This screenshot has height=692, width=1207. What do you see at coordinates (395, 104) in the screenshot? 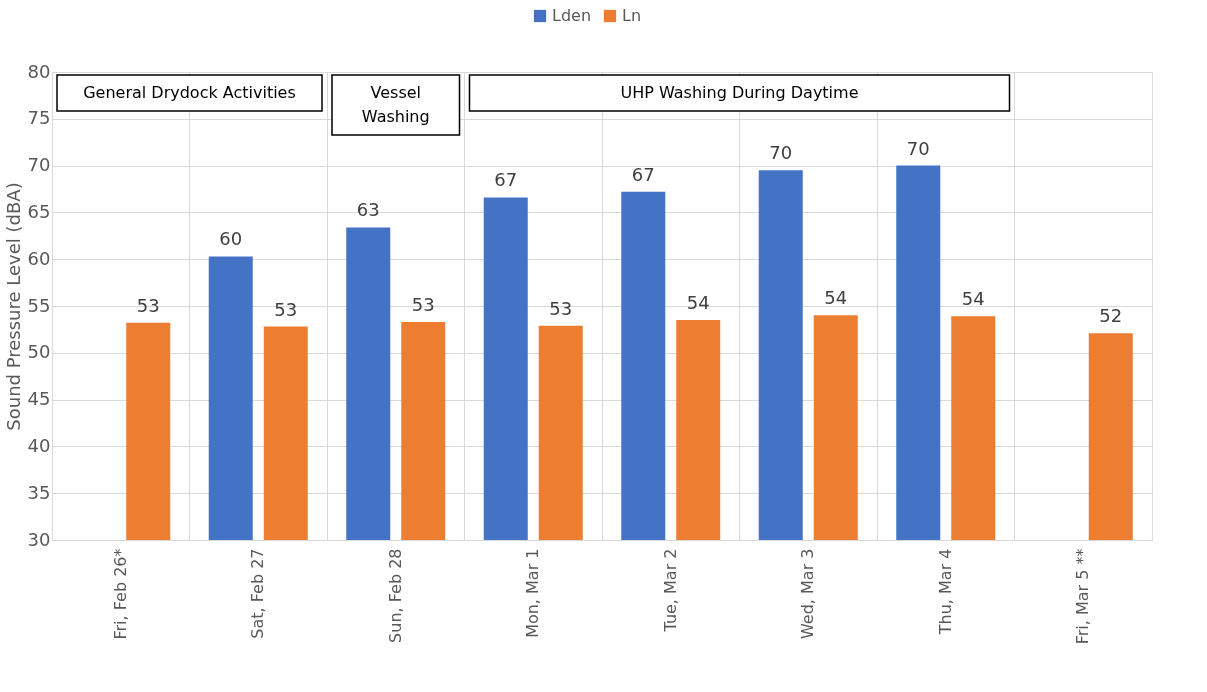
I see `band-label: Vessel Washing` at bounding box center [395, 104].